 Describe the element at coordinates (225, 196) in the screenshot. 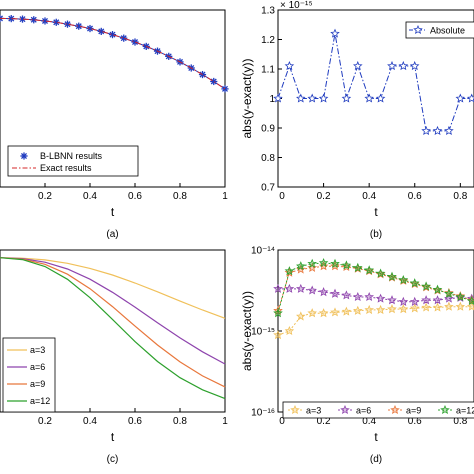

I see `x-tick-label: 1` at that location.